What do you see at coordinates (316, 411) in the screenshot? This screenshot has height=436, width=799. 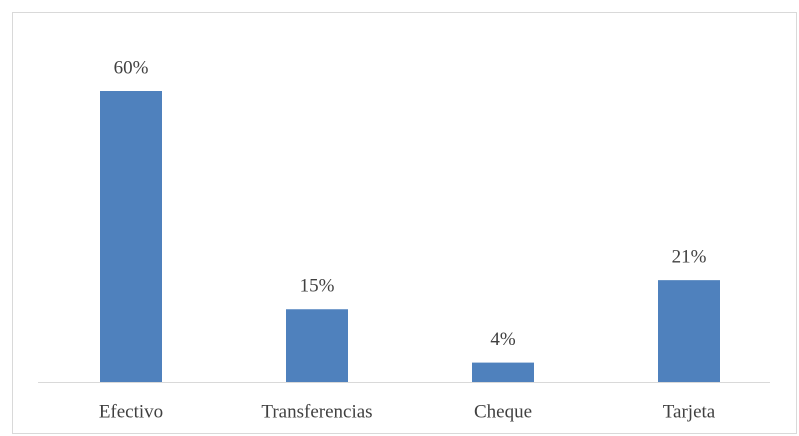 I see `x-tick-label: Transferencias` at bounding box center [316, 411].